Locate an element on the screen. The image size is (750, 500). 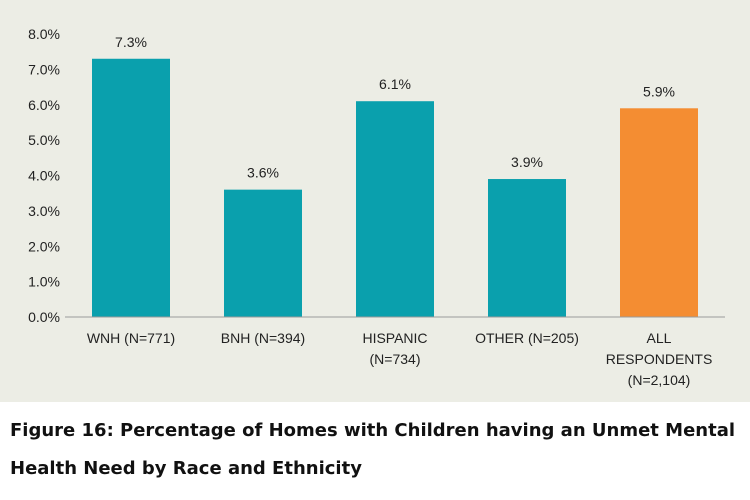
y-axis: 0.0% 1.0% 2.0% 3.0% 4.0% 5.0% 6.0% 7.0% 8.0% is located at coordinates (44, 175).